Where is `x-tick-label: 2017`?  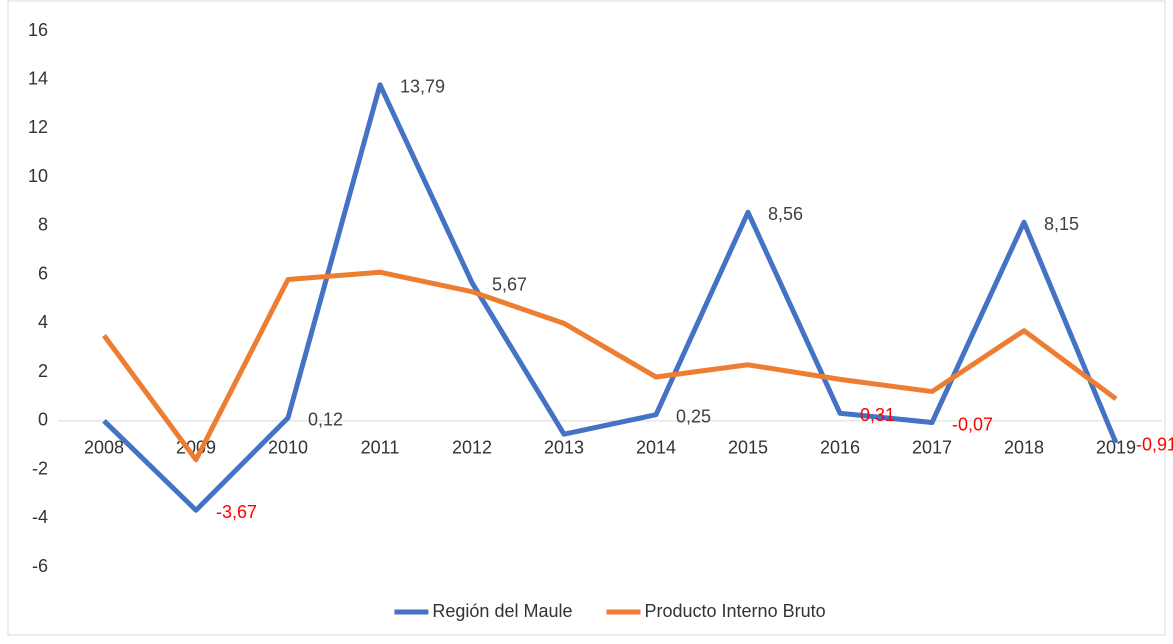
x-tick-label: 2017 is located at coordinates (932, 448).